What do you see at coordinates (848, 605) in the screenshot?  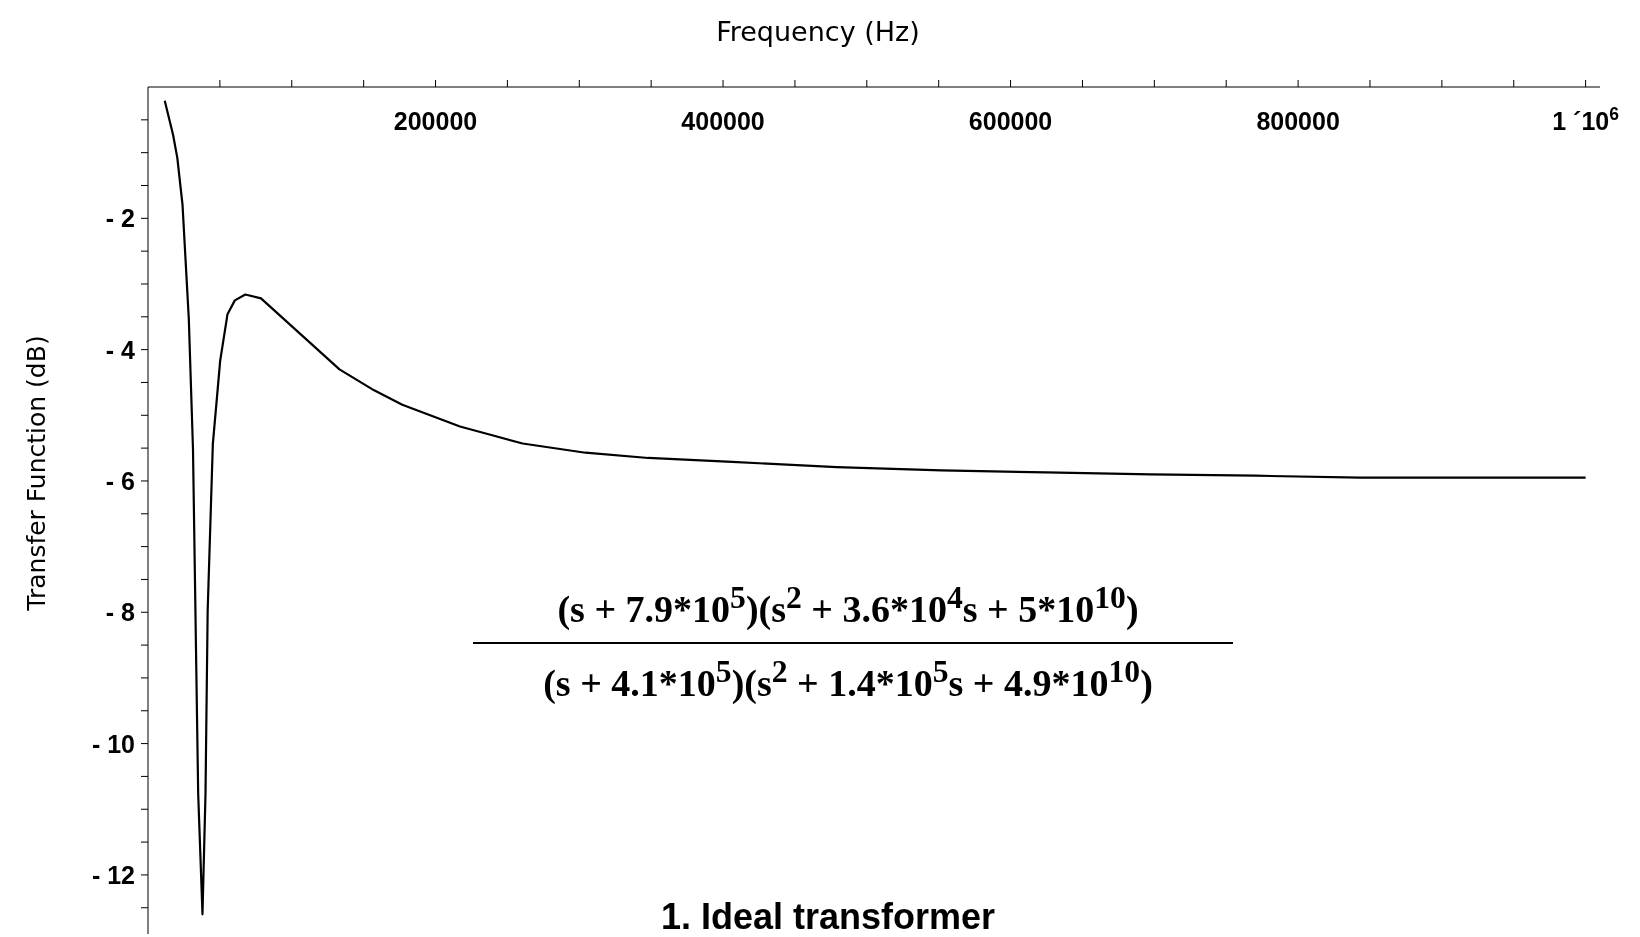 I see `text: (s + 7.9*10$^{5}$)(s$^{2}$ + 3.6*10$^{4}$s + 5*10$^{10}$)` at bounding box center [848, 605].